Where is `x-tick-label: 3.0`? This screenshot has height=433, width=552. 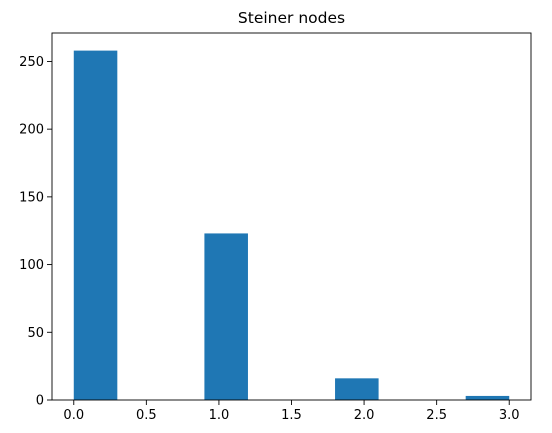
x-tick-label: 3.0 is located at coordinates (509, 415).